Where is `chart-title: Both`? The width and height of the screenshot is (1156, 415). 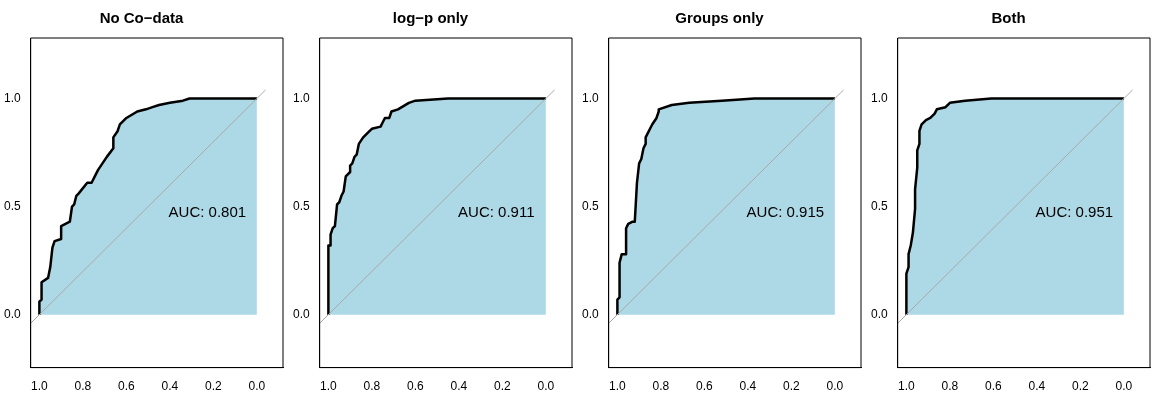 chart-title: Both is located at coordinates (1008, 18).